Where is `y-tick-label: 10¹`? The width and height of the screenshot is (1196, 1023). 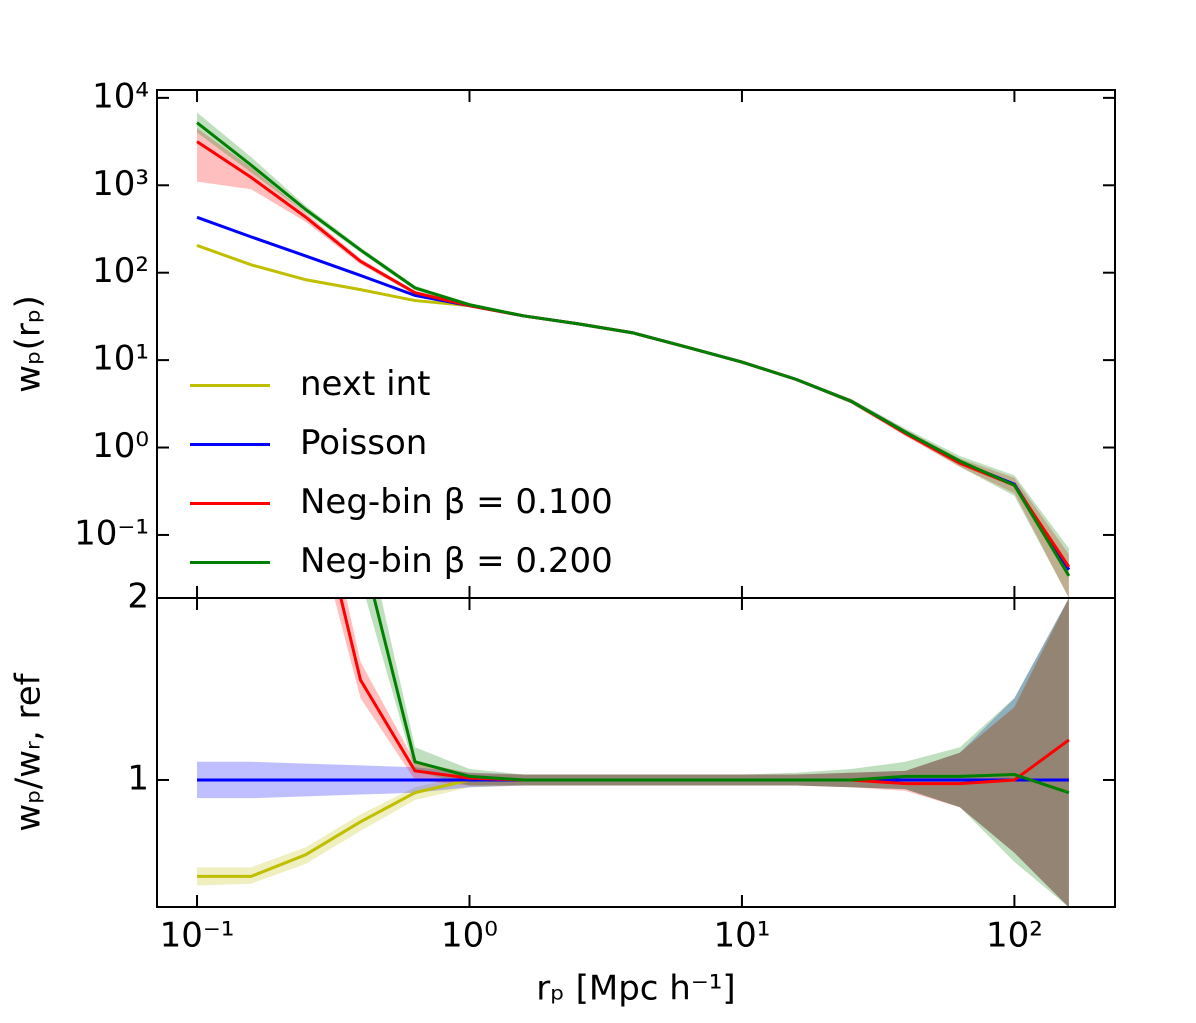
y-tick-label: 10¹ is located at coordinates (120, 359).